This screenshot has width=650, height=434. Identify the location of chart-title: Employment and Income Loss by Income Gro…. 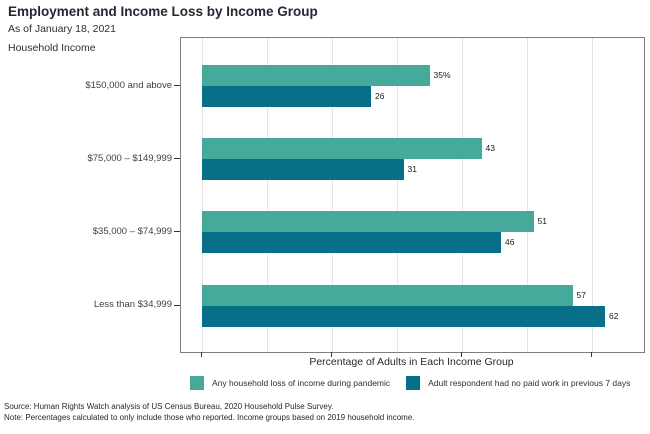
(163, 11).